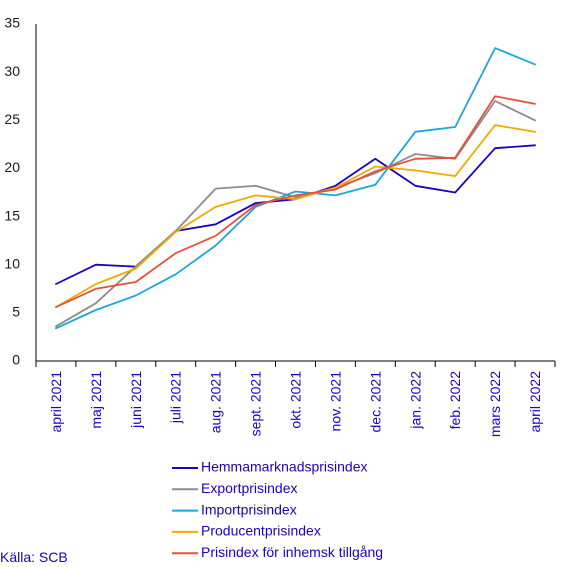  I want to click on legend-label: Importprisindex, so click(249, 509).